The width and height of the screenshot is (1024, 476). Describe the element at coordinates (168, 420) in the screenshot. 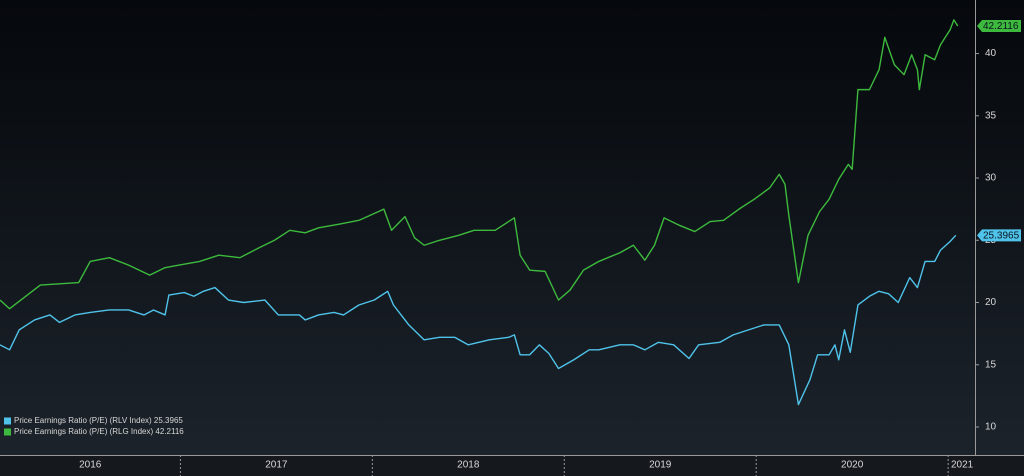

I see `legend-value: 25.3965` at that location.